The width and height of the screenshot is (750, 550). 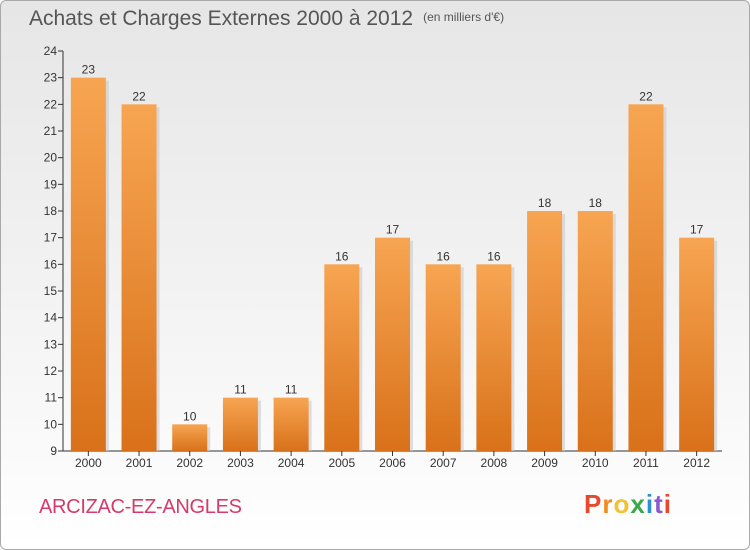 What do you see at coordinates (240, 463) in the screenshot?
I see `x-tick-label: 2003` at bounding box center [240, 463].